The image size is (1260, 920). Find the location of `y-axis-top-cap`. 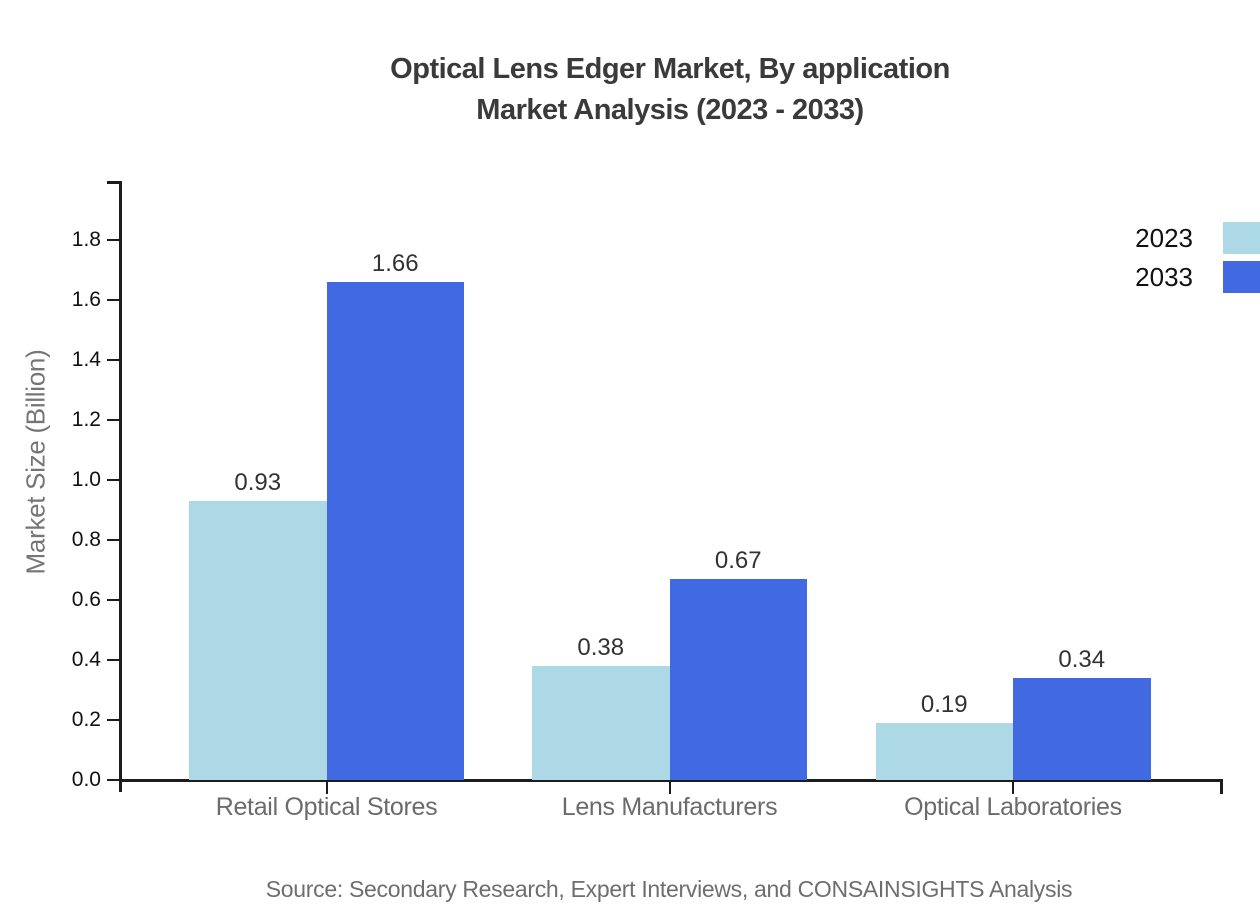

y-axis-top-cap is located at coordinates (114, 182).